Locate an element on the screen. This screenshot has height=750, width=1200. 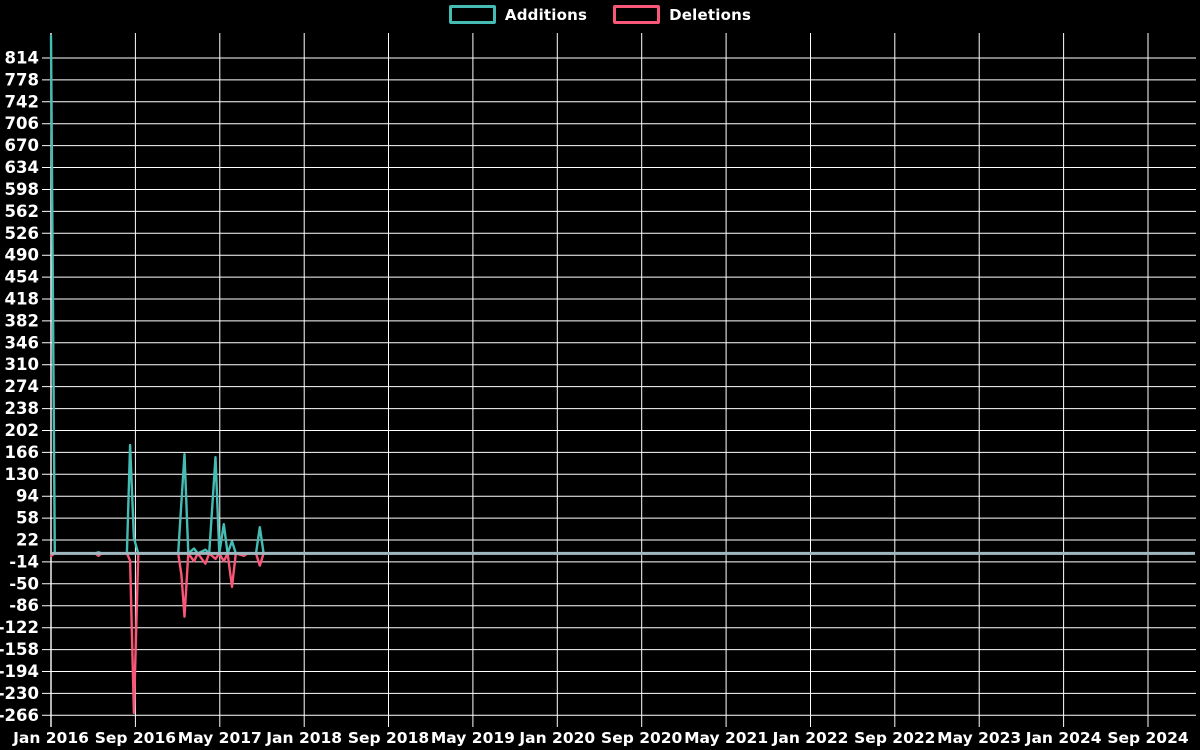
y-tick-label: 598 is located at coordinates (22, 189).